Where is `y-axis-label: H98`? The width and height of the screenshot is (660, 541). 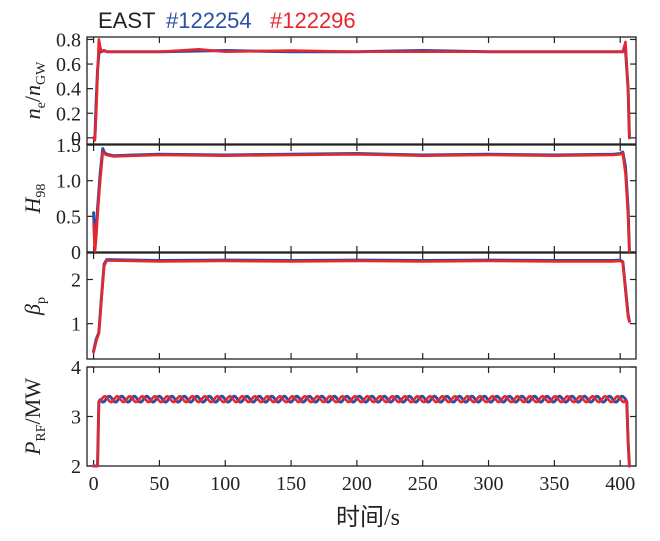 y-axis-label: H98 is located at coordinates (34, 199).